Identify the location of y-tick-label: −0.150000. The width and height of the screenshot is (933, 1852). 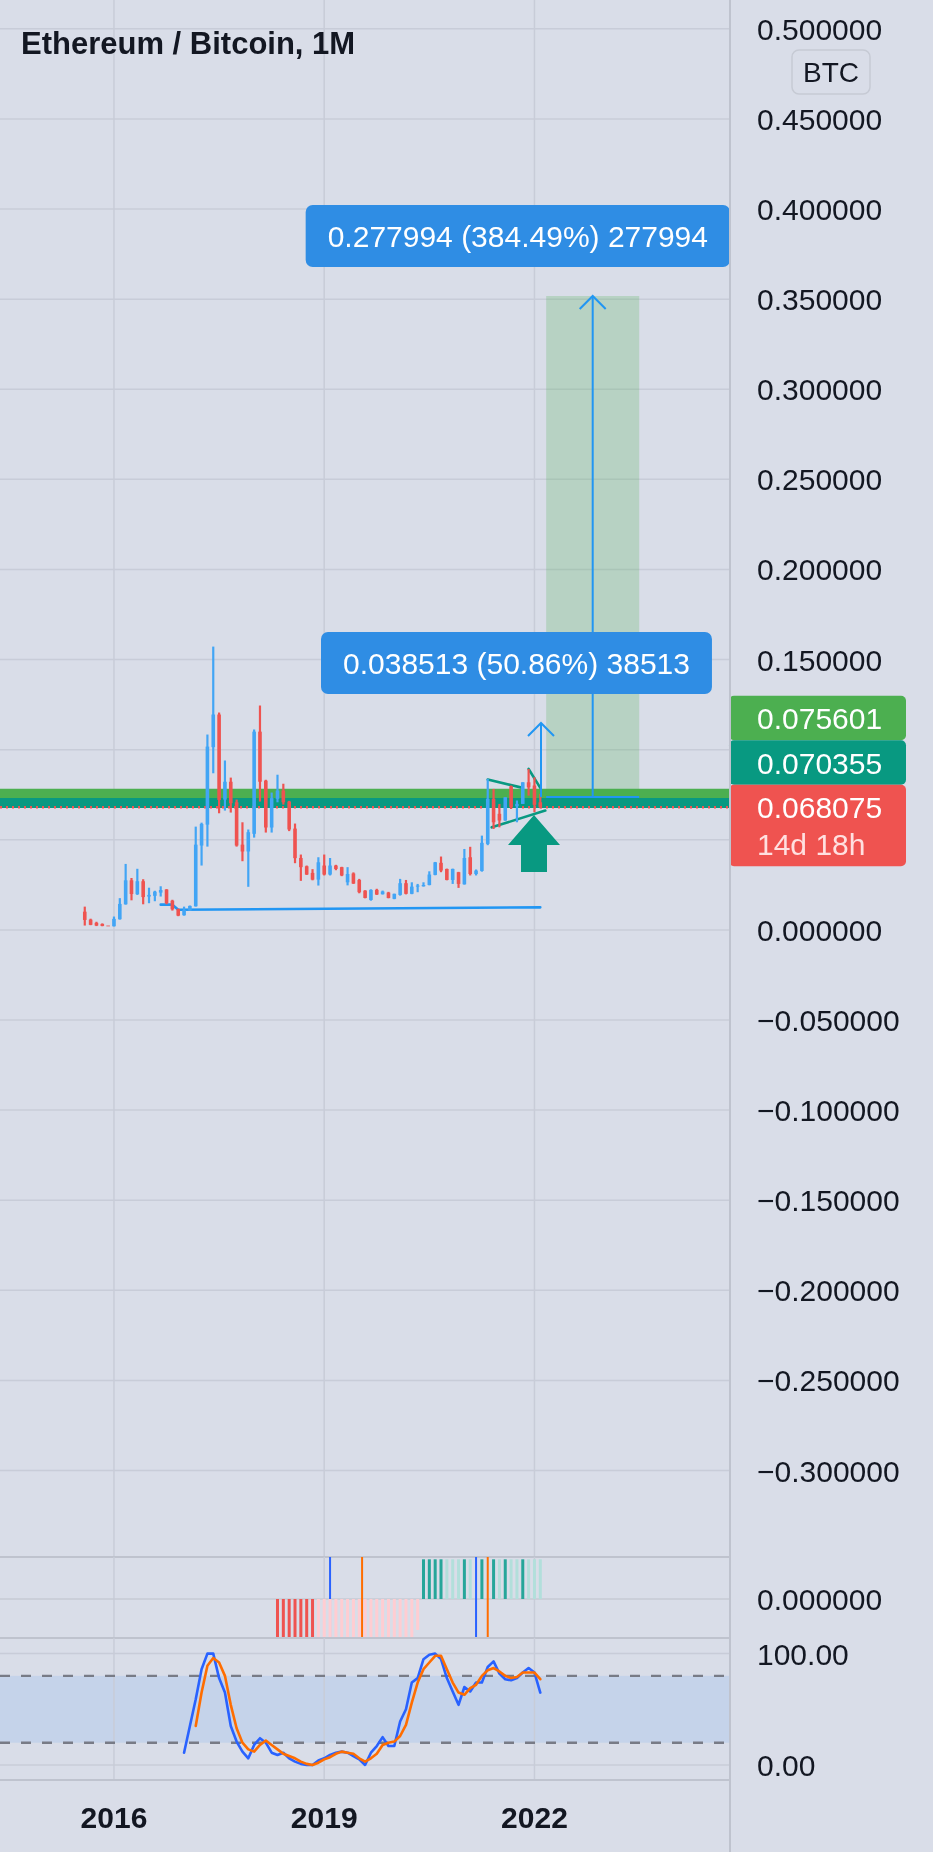
(828, 1200).